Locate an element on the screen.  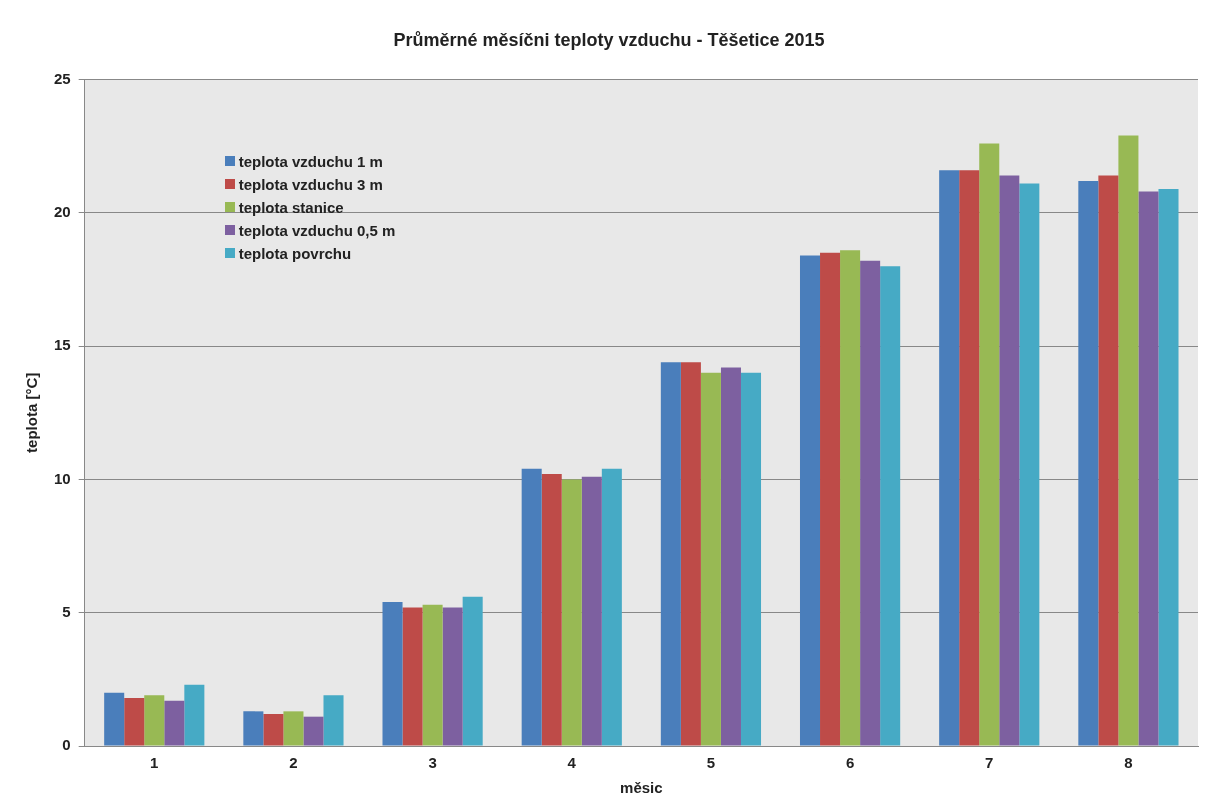
x-tick-label: 8 is located at coordinates (1128, 763).